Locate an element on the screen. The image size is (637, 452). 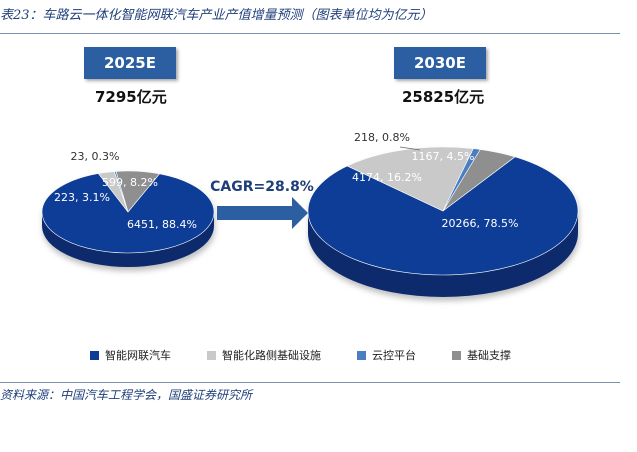
legend-label: 智能网联汽车 is located at coordinates (138, 355).